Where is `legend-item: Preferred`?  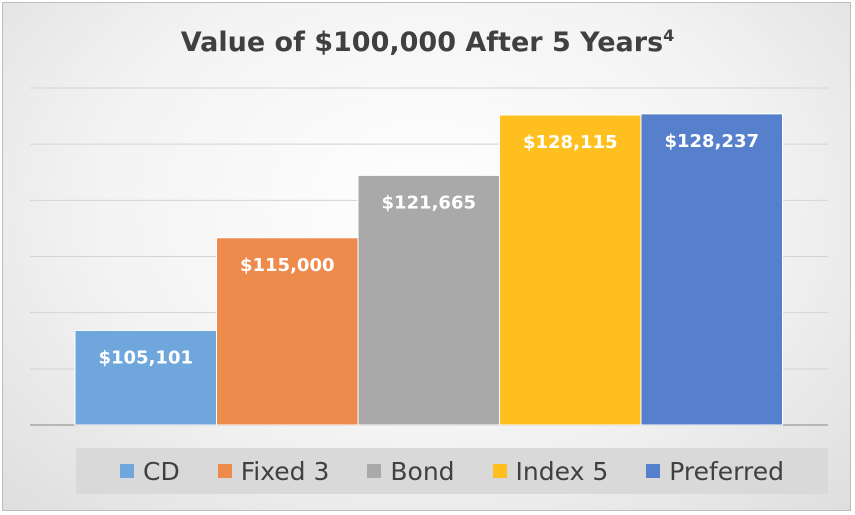
legend-item: Preferred is located at coordinates (715, 471).